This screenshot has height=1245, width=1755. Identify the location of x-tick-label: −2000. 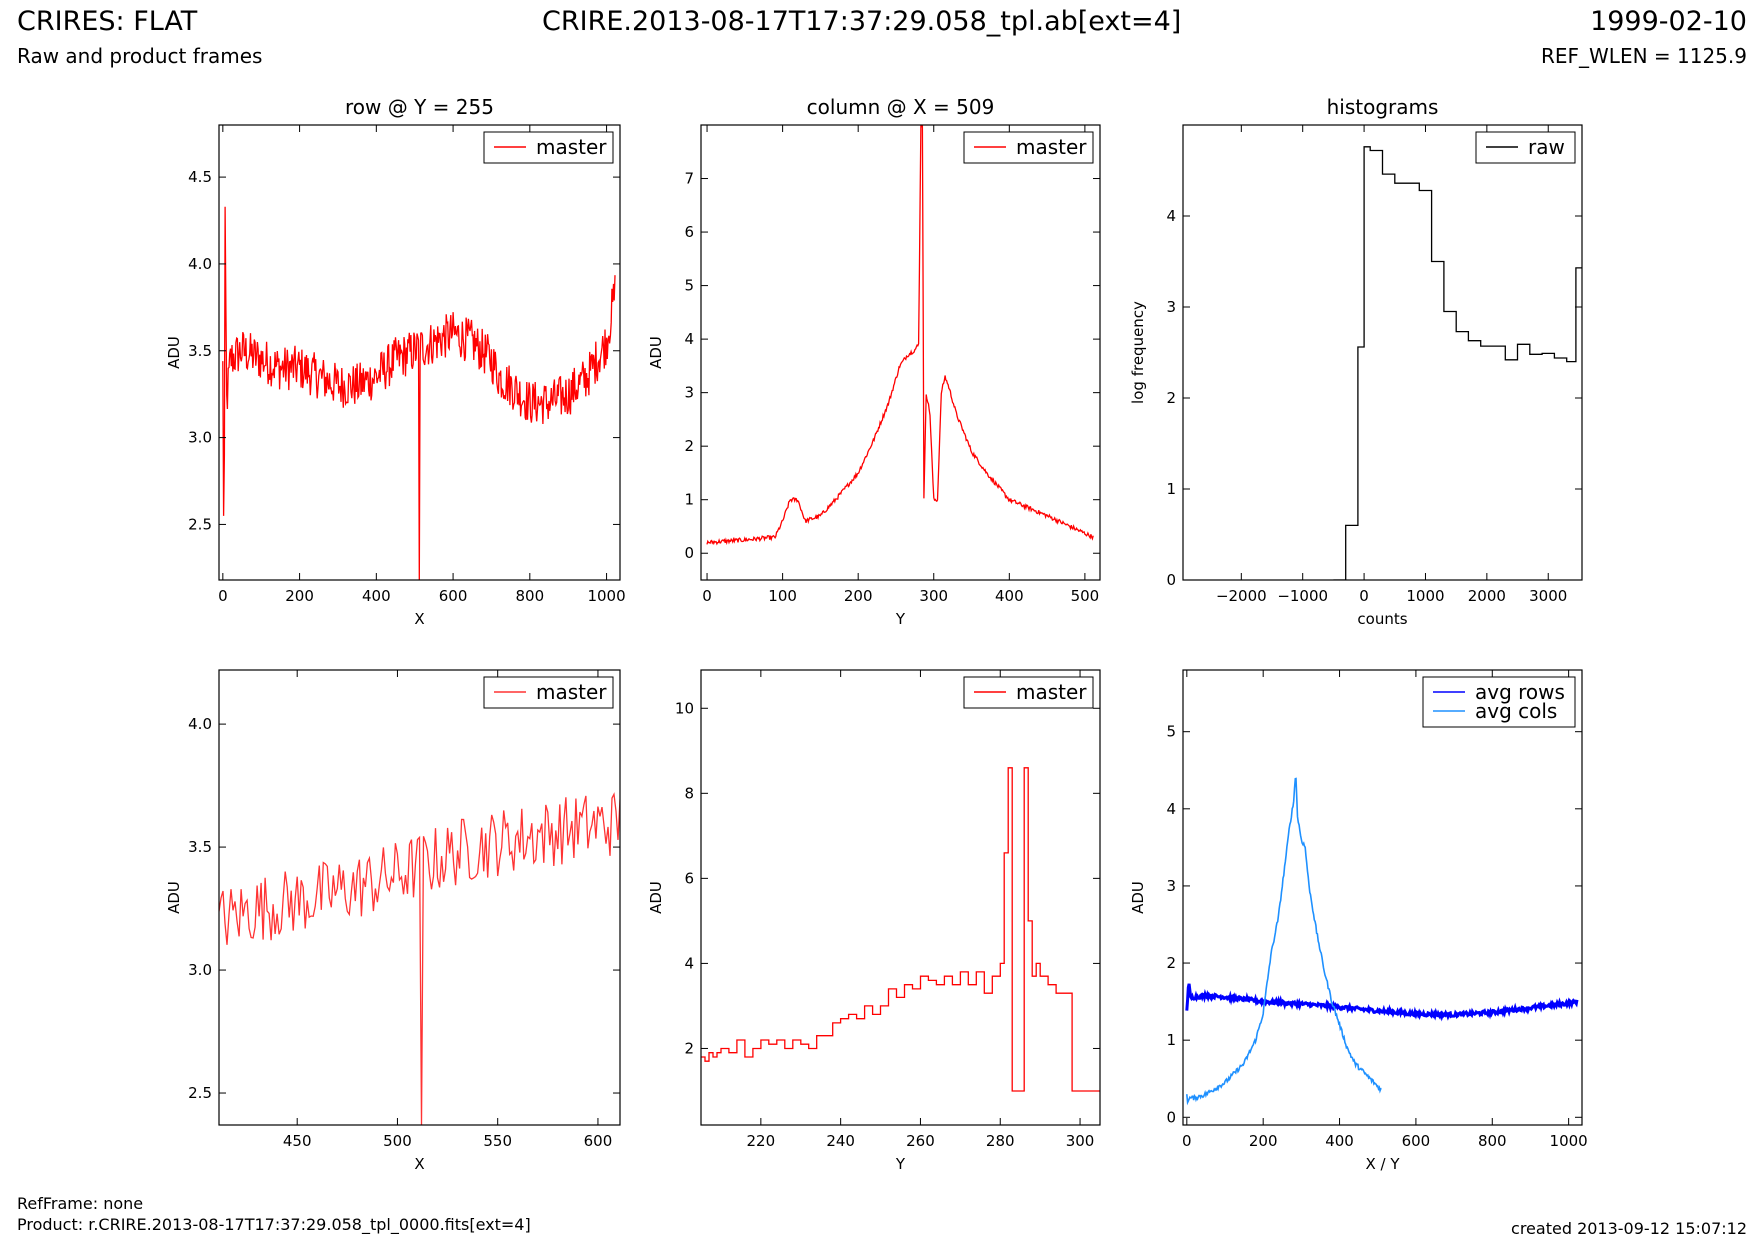
(1241, 596).